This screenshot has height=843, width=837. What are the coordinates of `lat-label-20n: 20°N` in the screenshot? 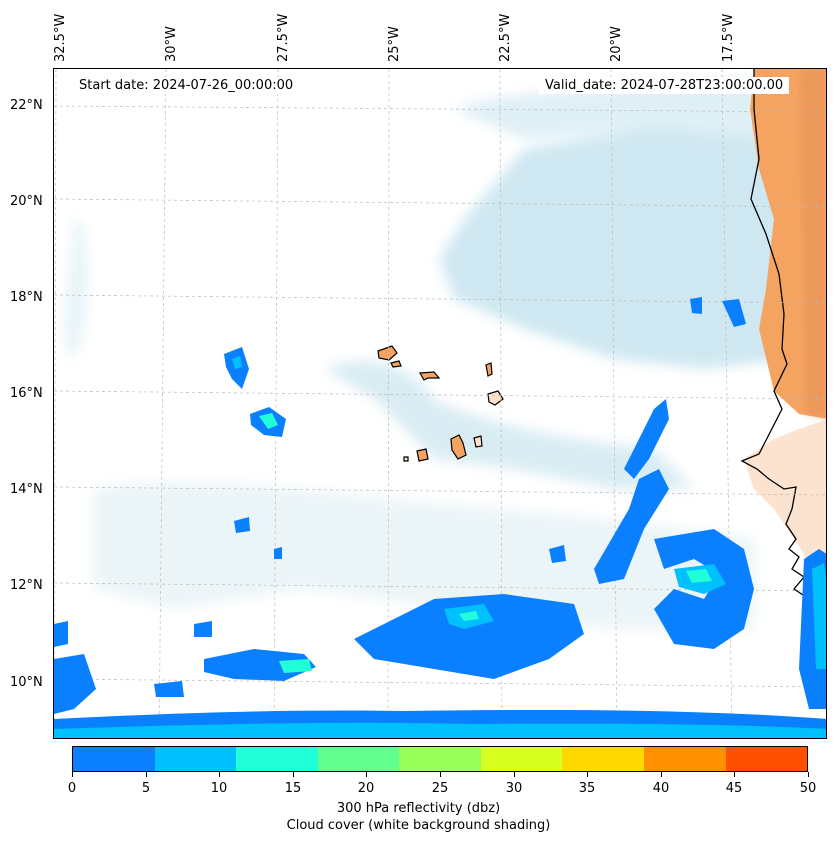 It's located at (26, 201).